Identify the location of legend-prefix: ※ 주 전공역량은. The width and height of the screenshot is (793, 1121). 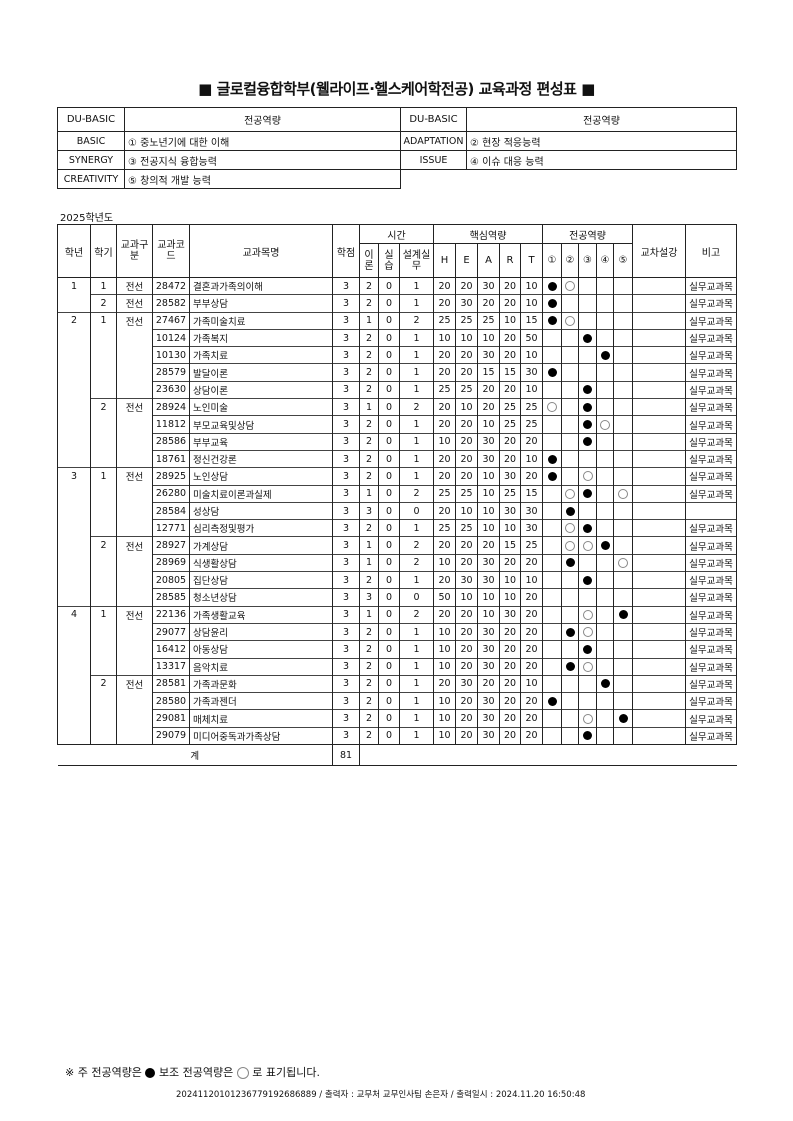
(103, 1072).